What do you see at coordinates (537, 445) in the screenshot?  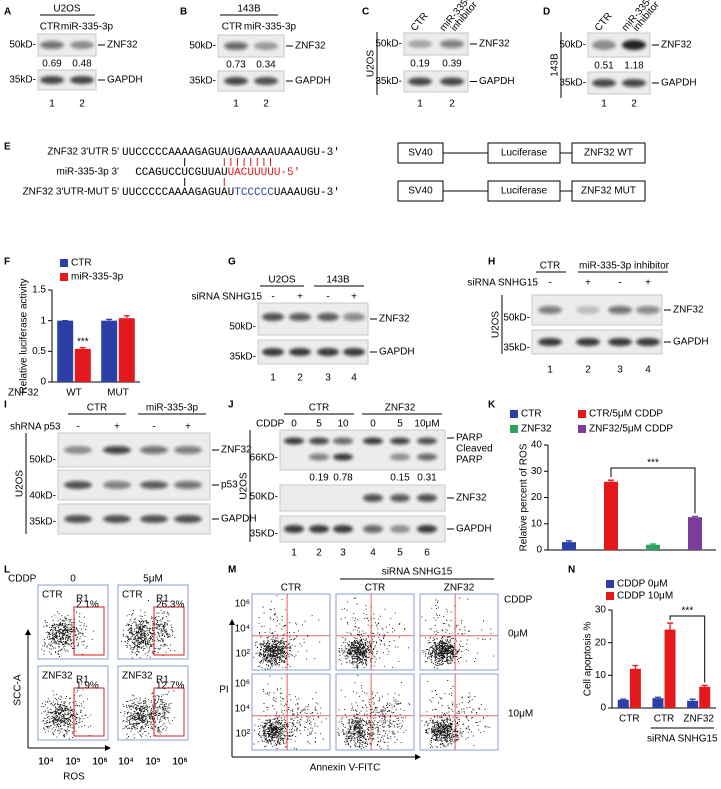 I see `y-tick-label: 40` at bounding box center [537, 445].